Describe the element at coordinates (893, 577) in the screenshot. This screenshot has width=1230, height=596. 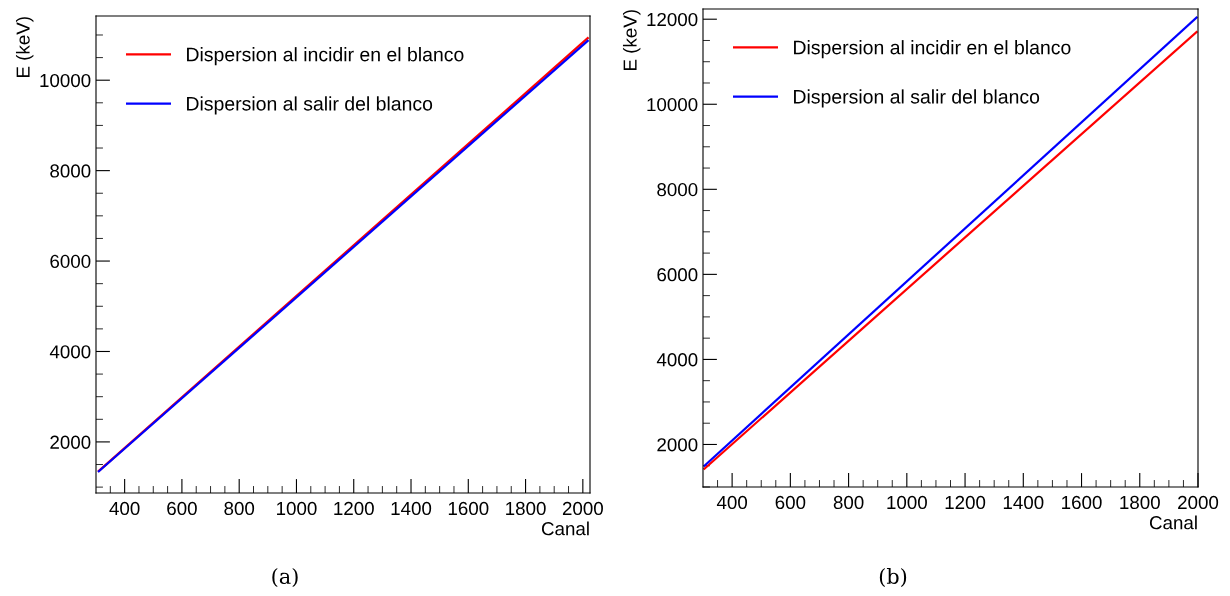
I see `text: (b)` at that location.